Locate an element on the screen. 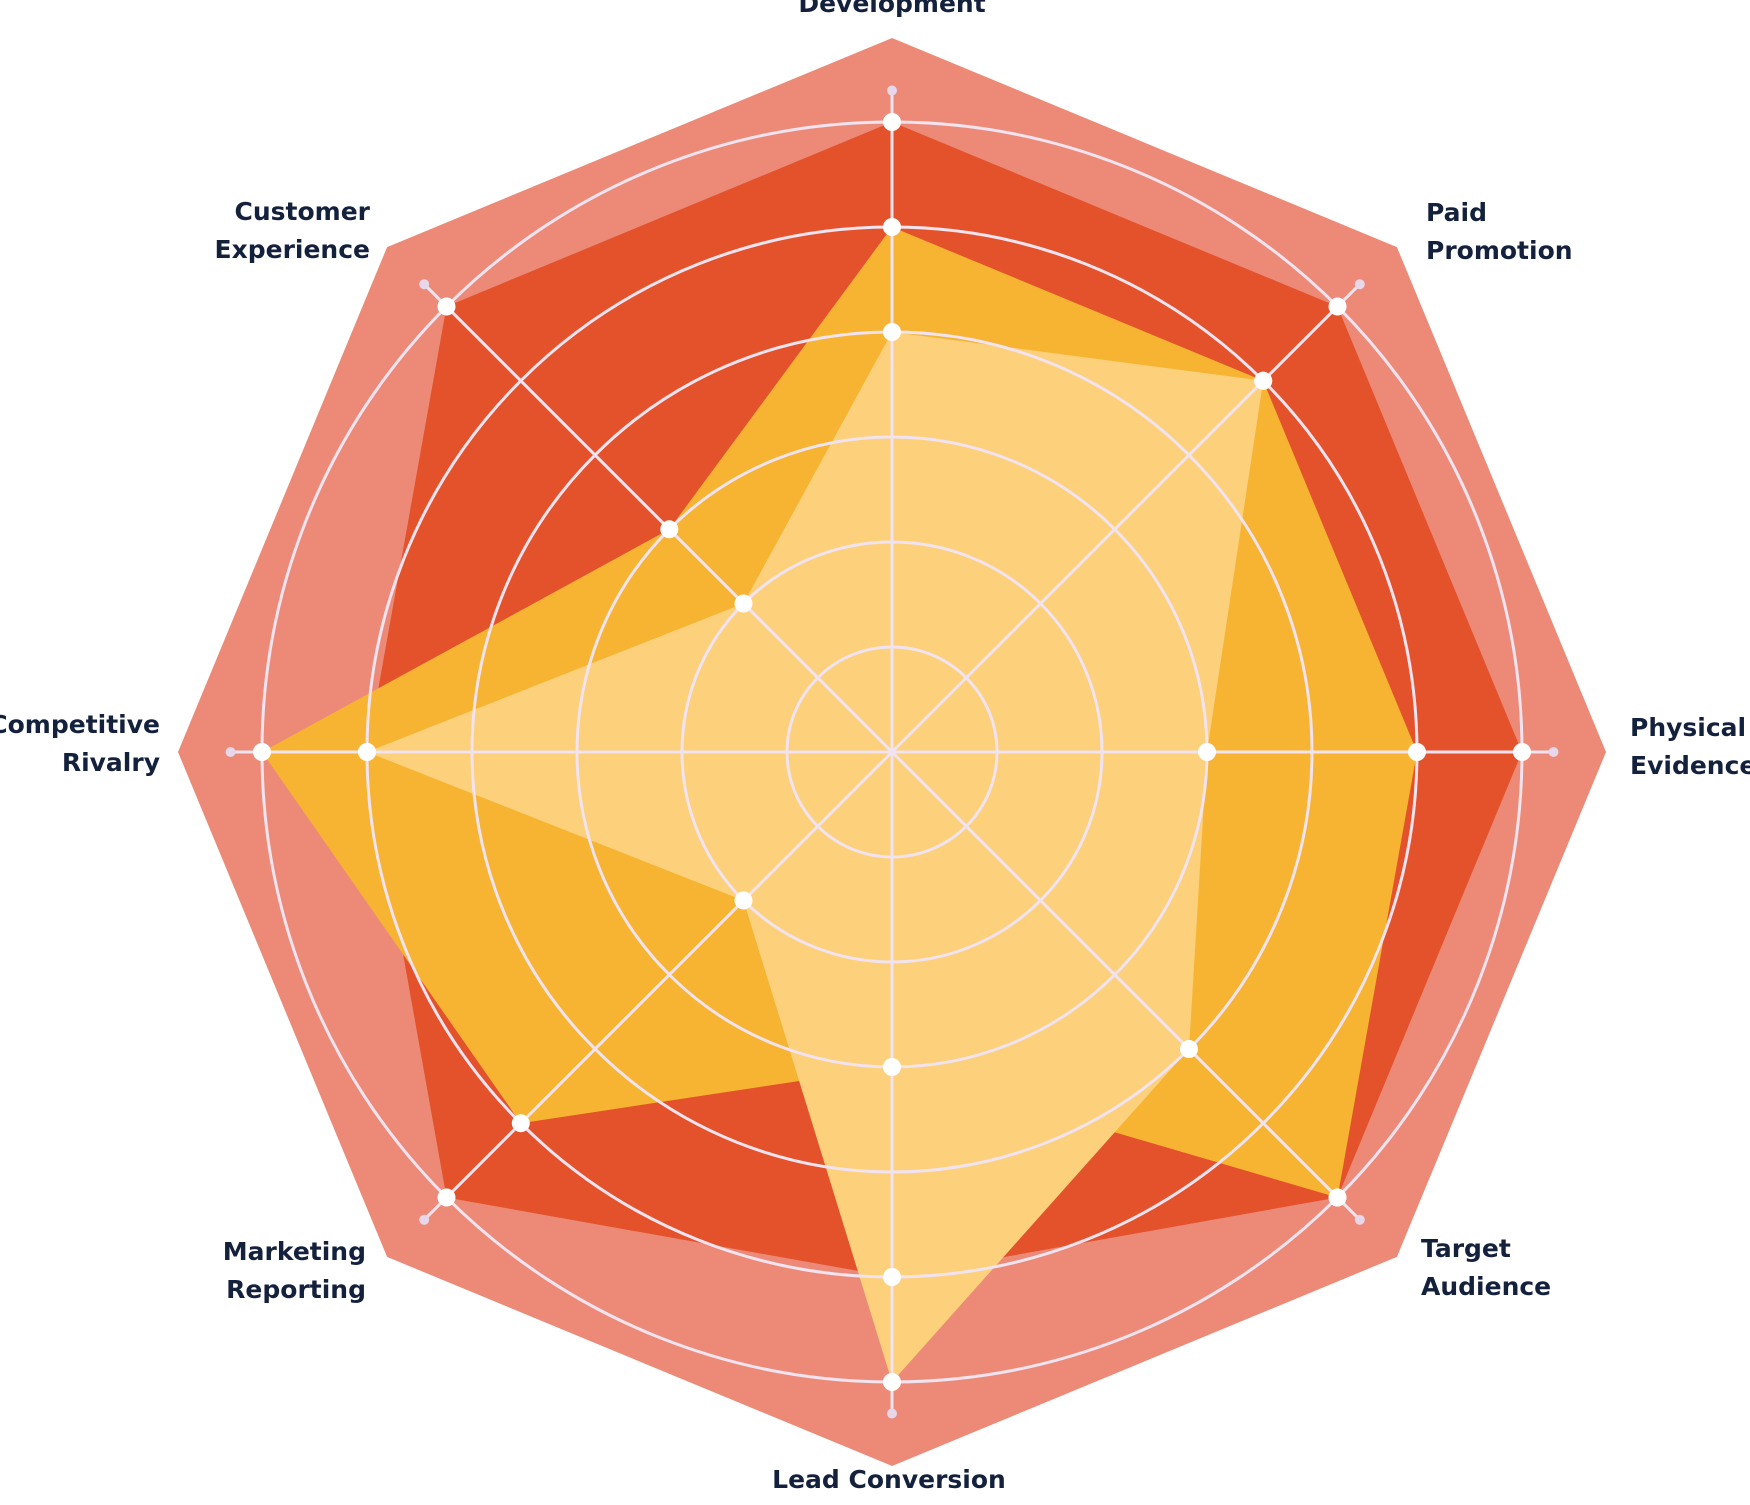  axis-label-line: Evidence is located at coordinates (1690, 765).